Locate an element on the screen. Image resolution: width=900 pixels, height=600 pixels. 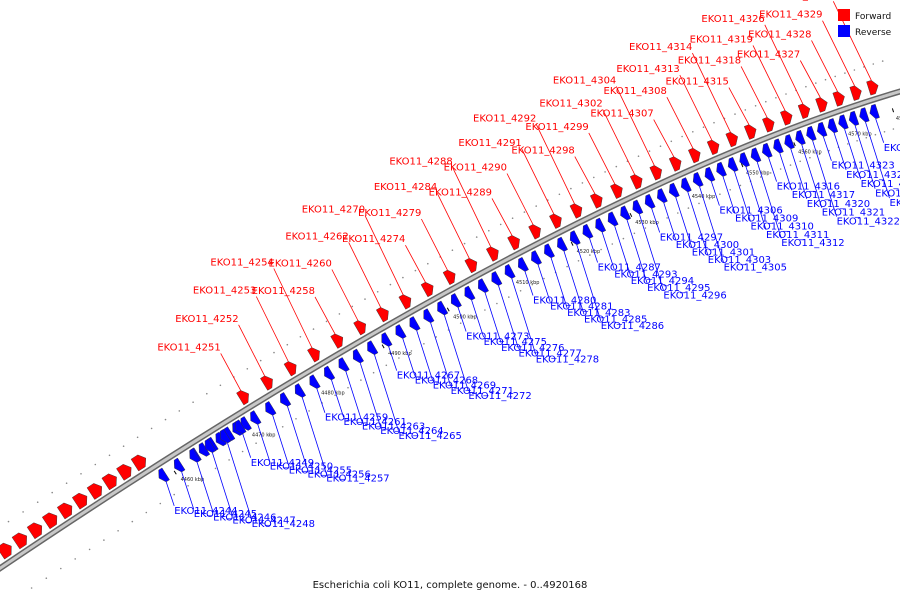
label-eko11-4298: EKO11_4298 is located at coordinates (542, 151).